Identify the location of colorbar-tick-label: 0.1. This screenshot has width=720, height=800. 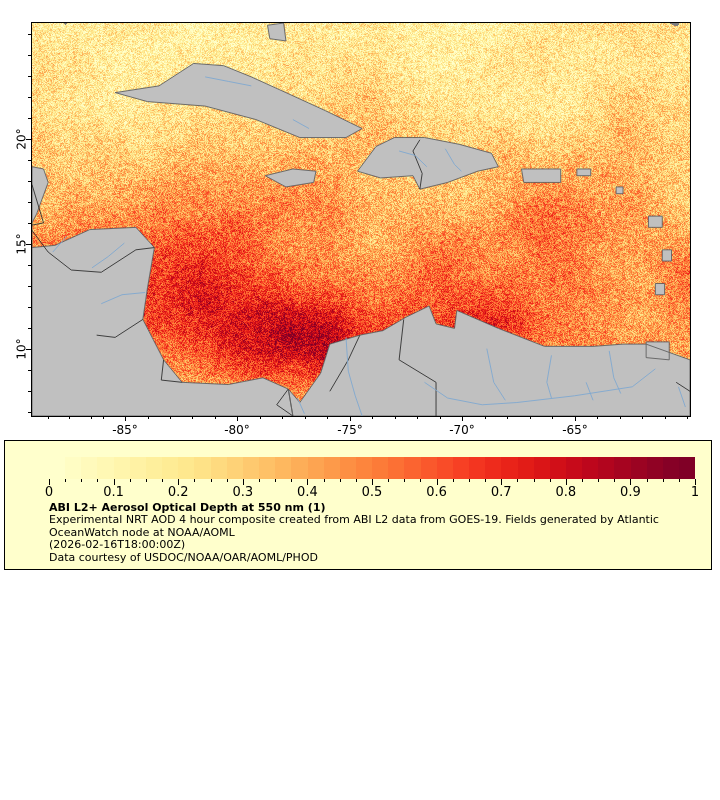
(113, 492).